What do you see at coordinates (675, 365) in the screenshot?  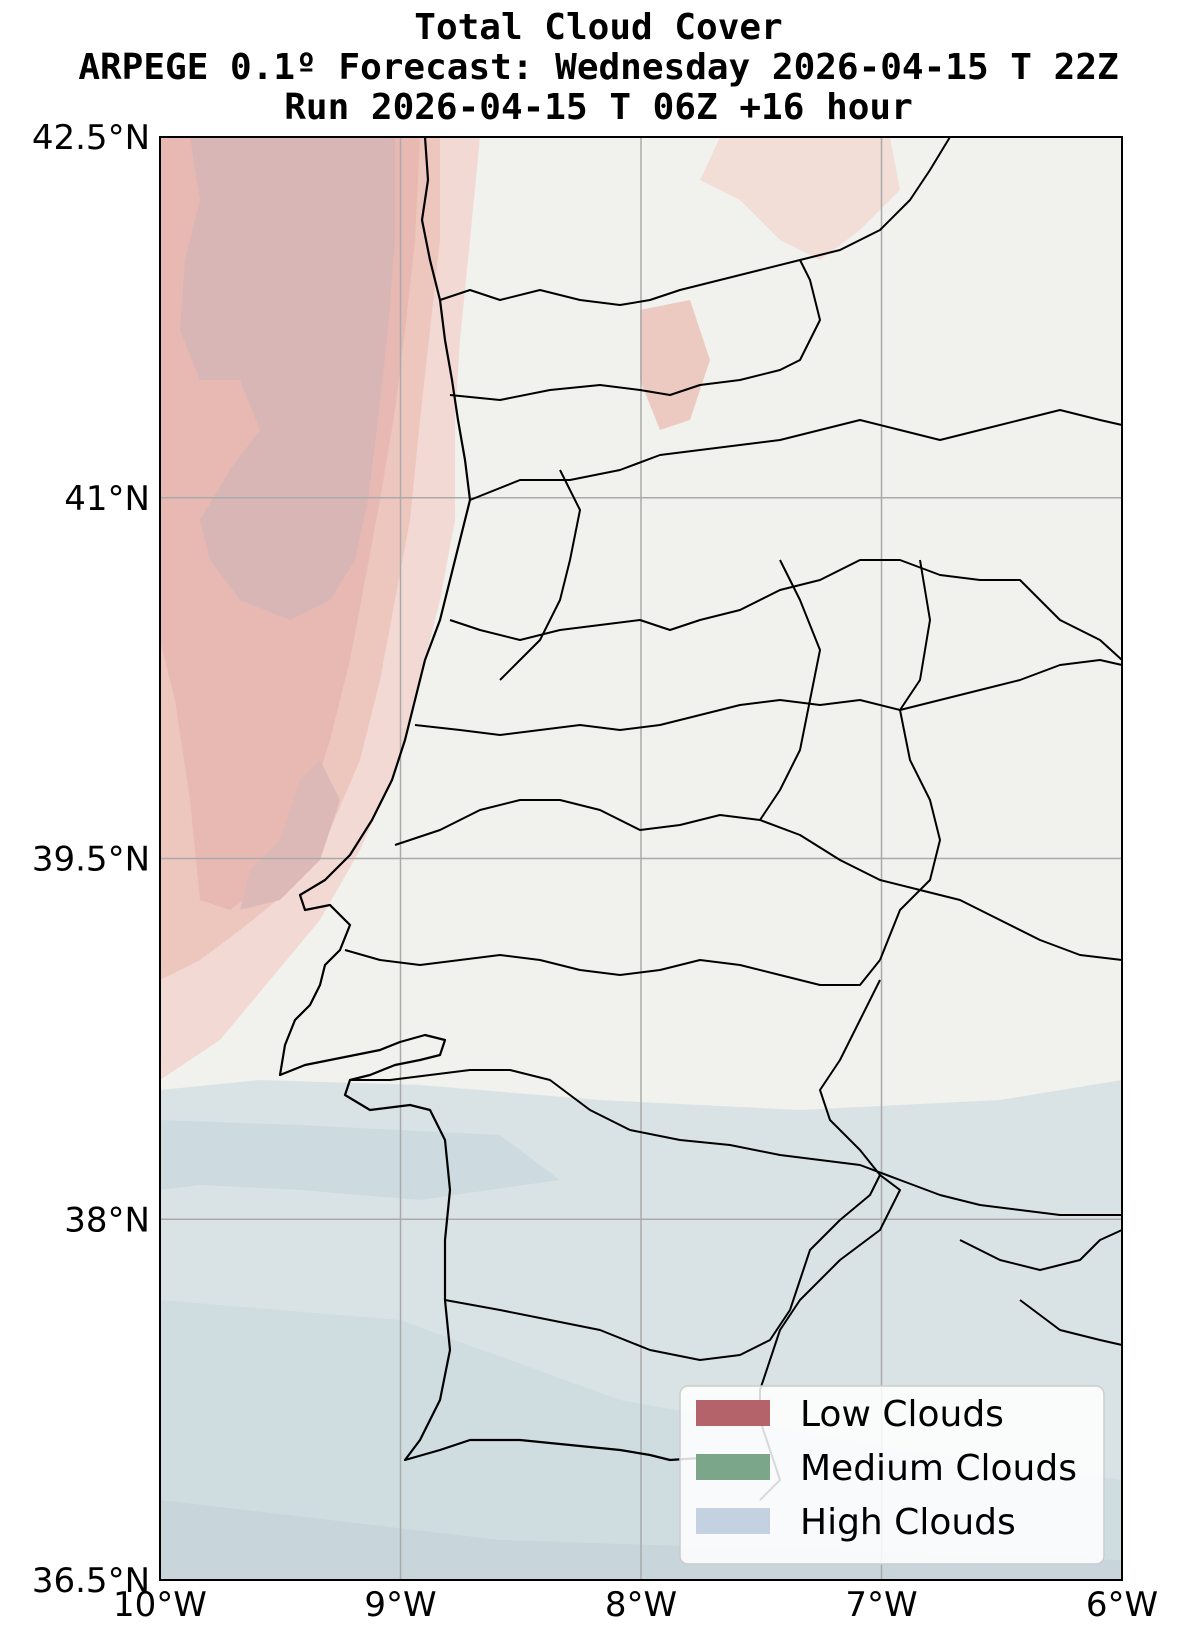 I see `low-cloud-field-inland-spot` at bounding box center [675, 365].